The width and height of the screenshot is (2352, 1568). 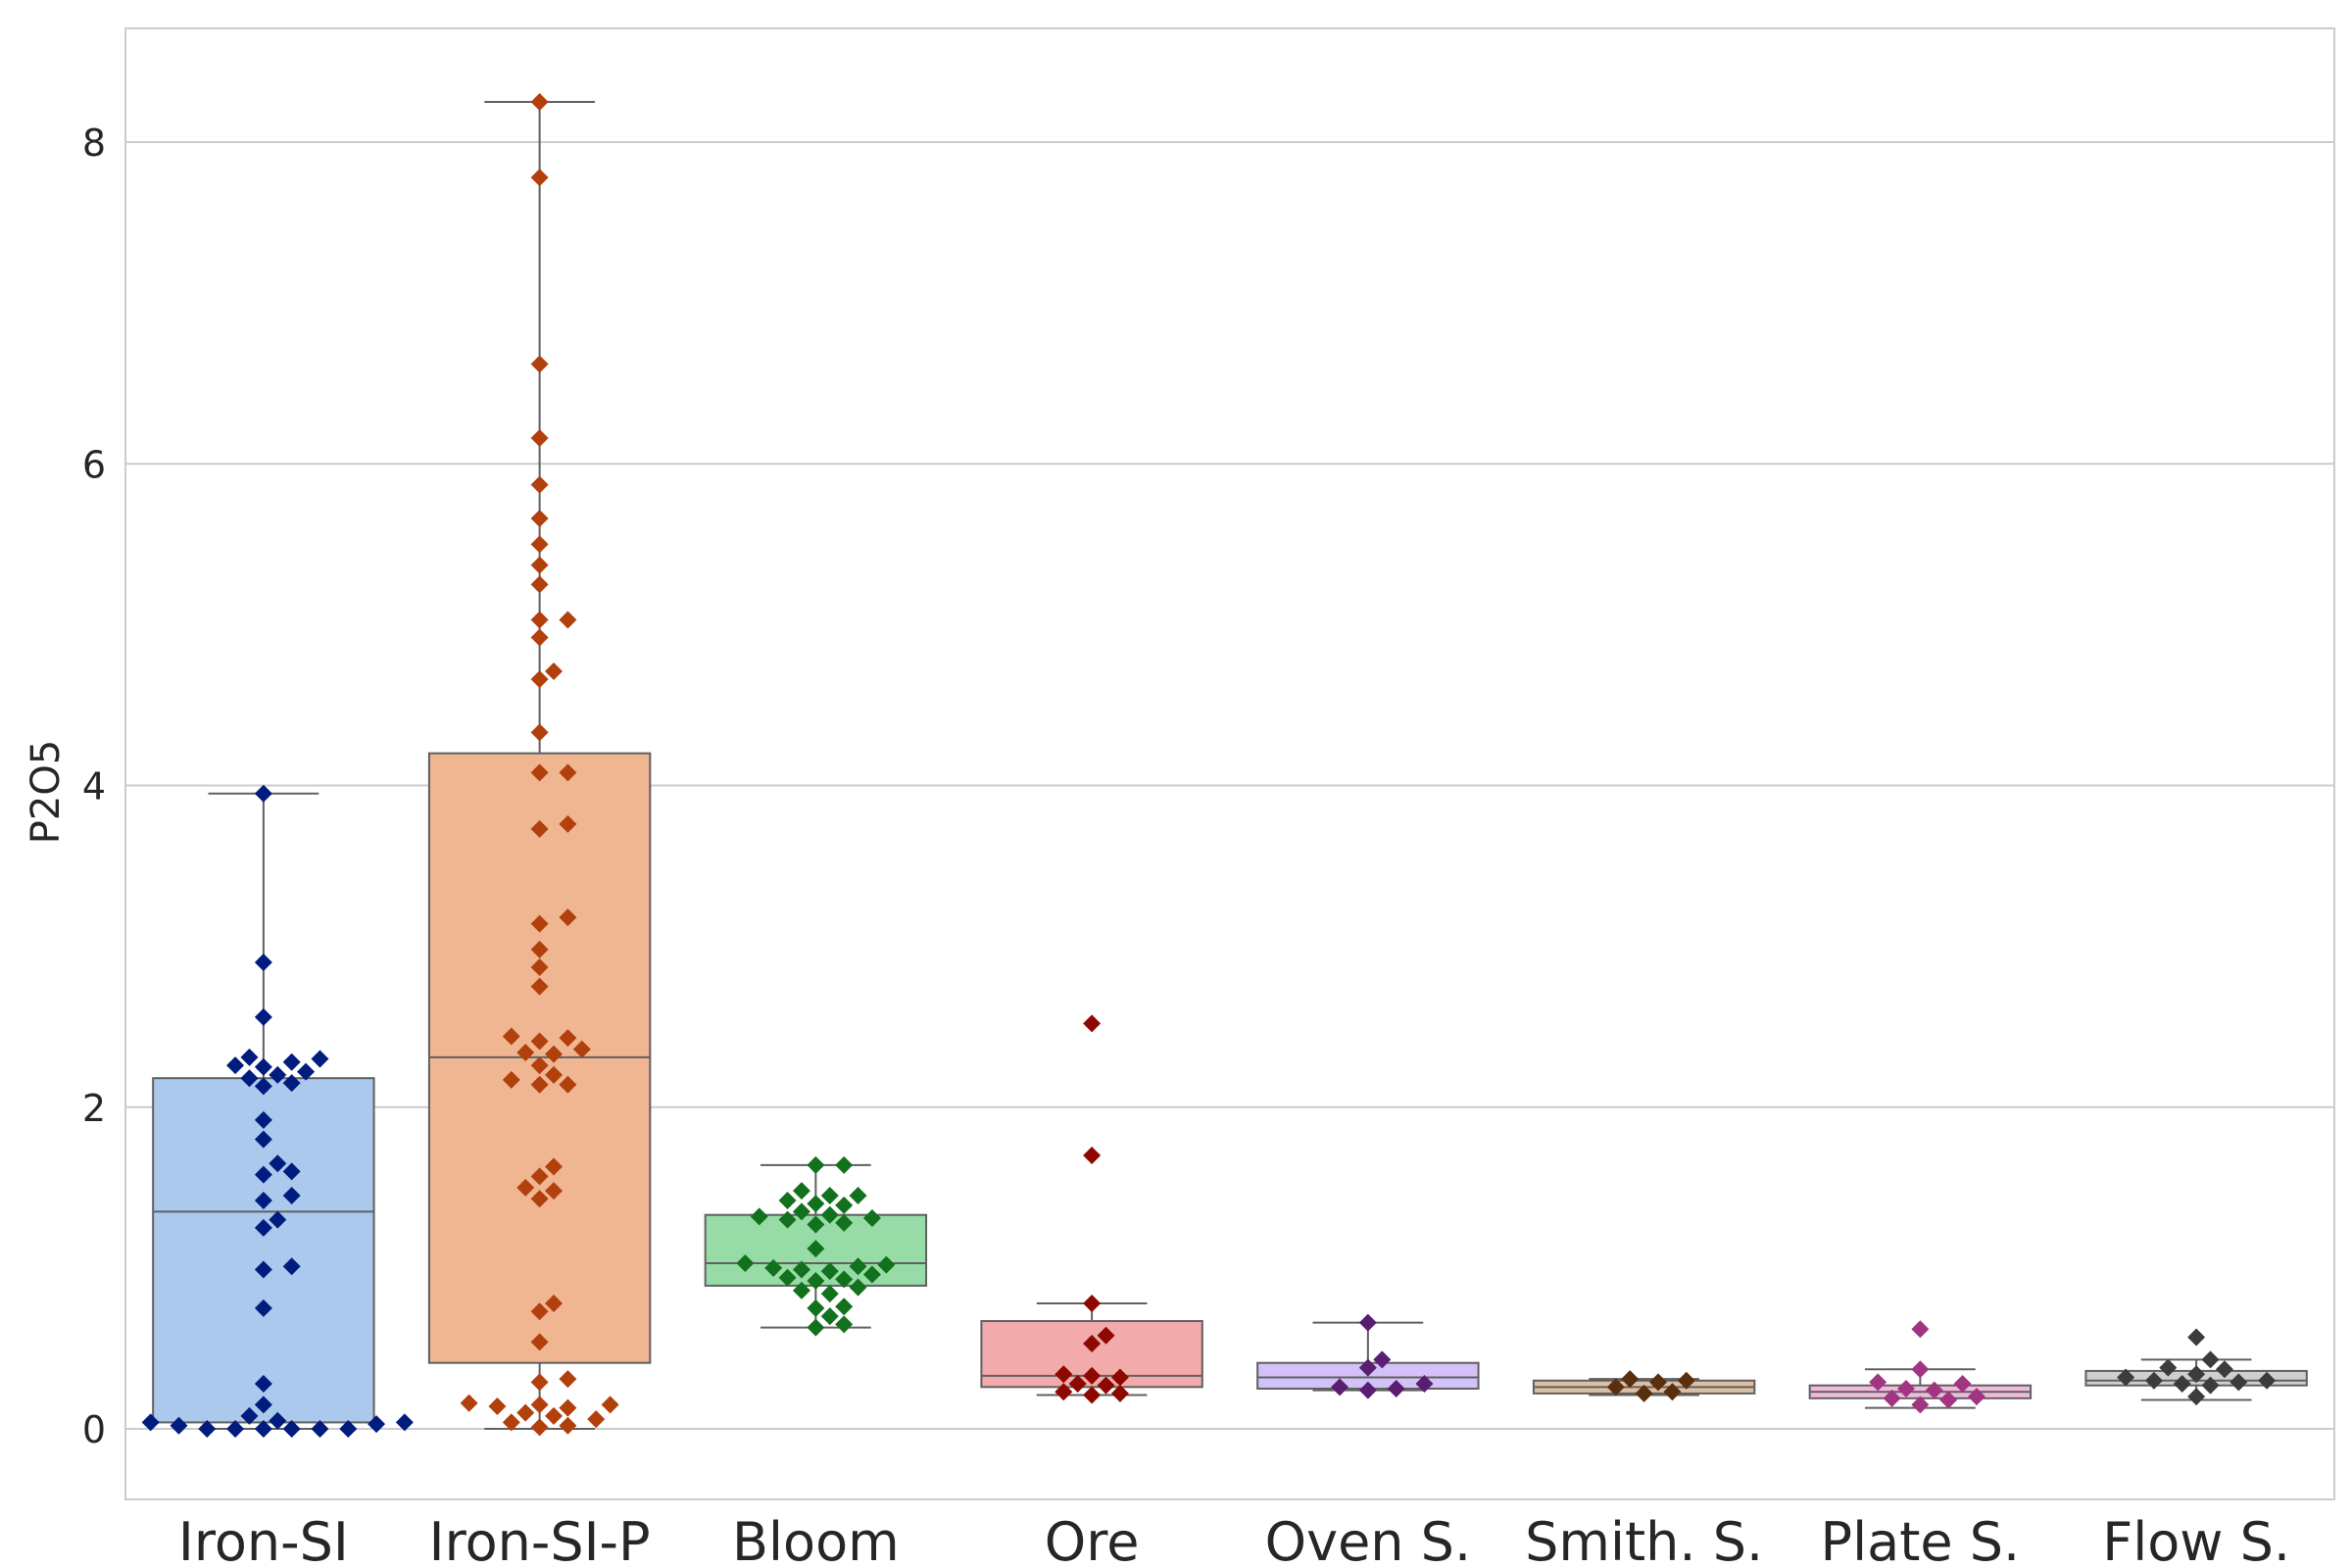 I want to click on x-tick-label: Ore, so click(x=1092, y=1539).